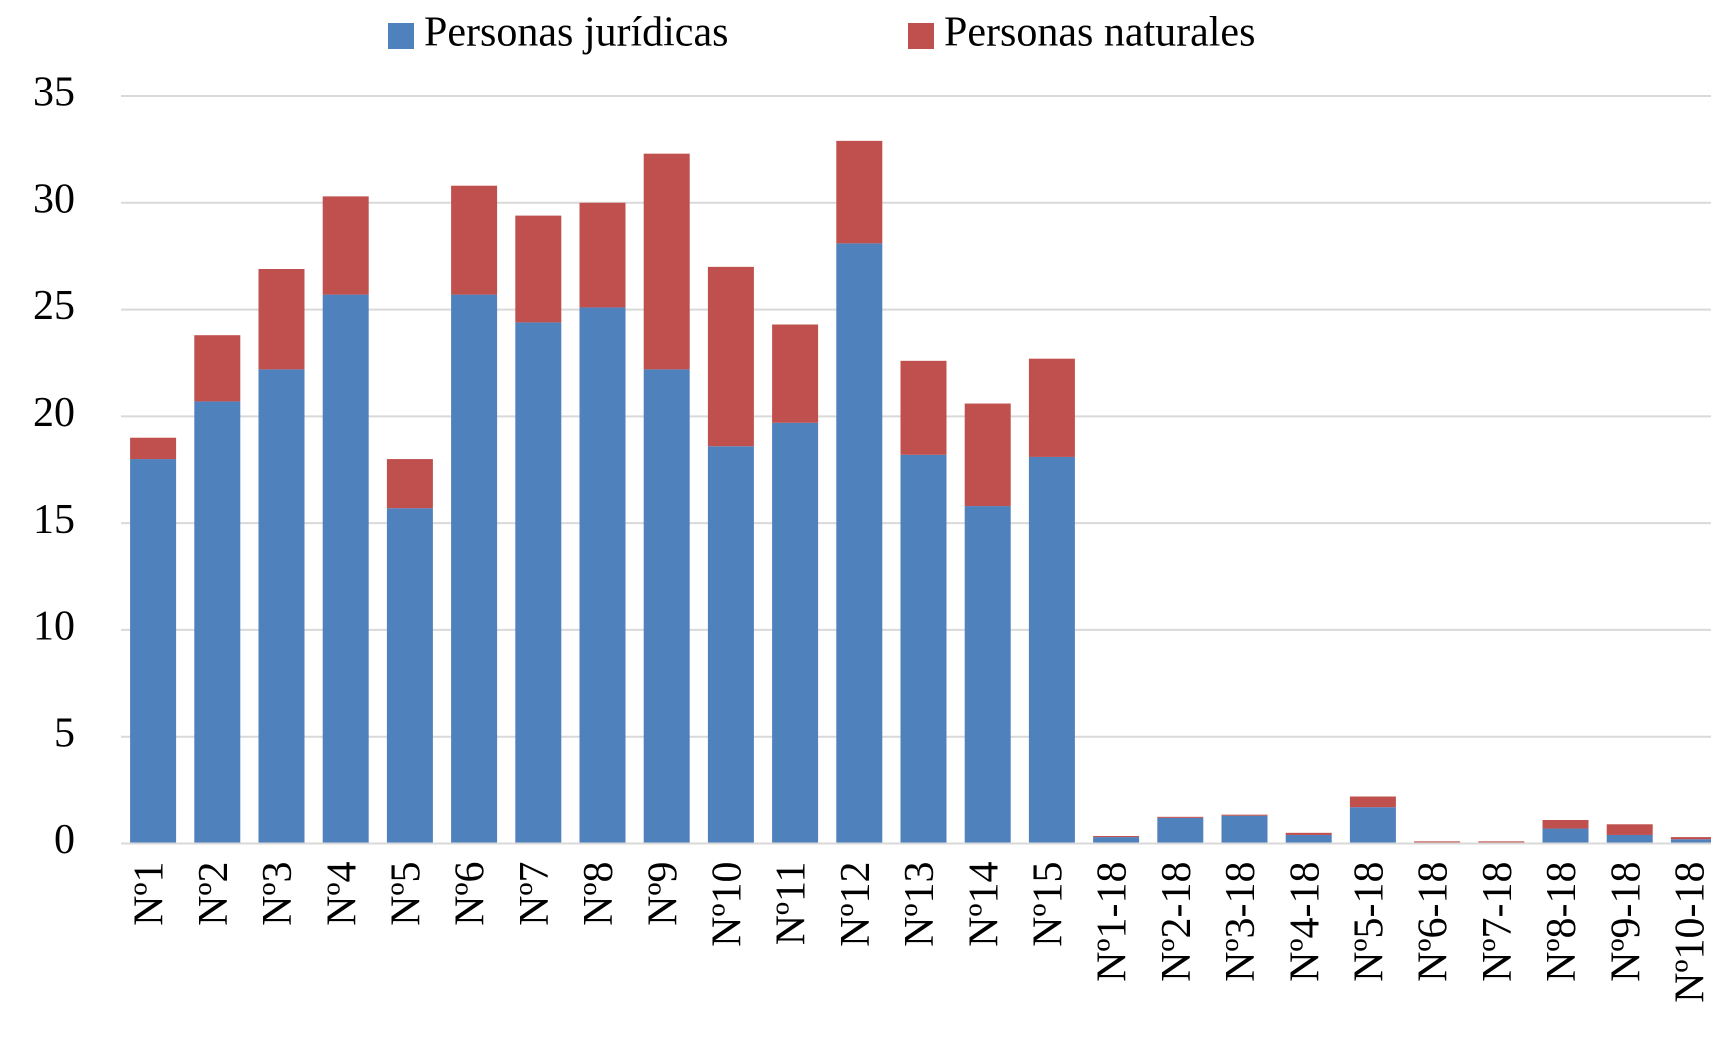  Describe the element at coordinates (342, 894) in the screenshot. I see `x-tick-label: Nº4` at that location.